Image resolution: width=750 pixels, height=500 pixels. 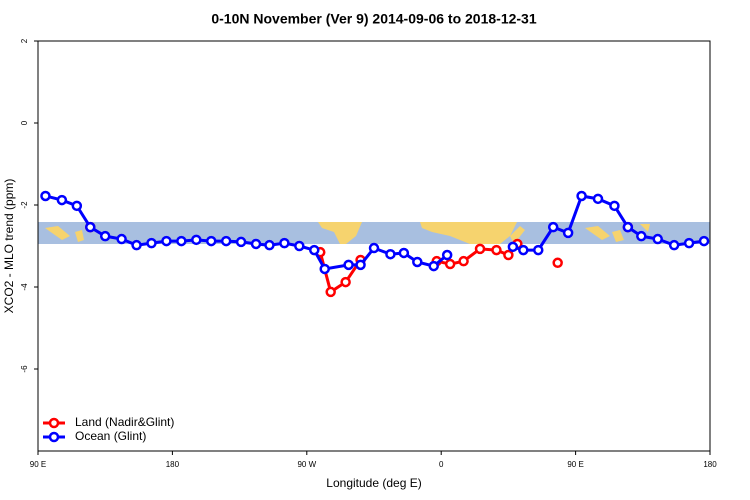 I want to click on x-axis-label: Longitude (deg E), so click(x=373, y=483).